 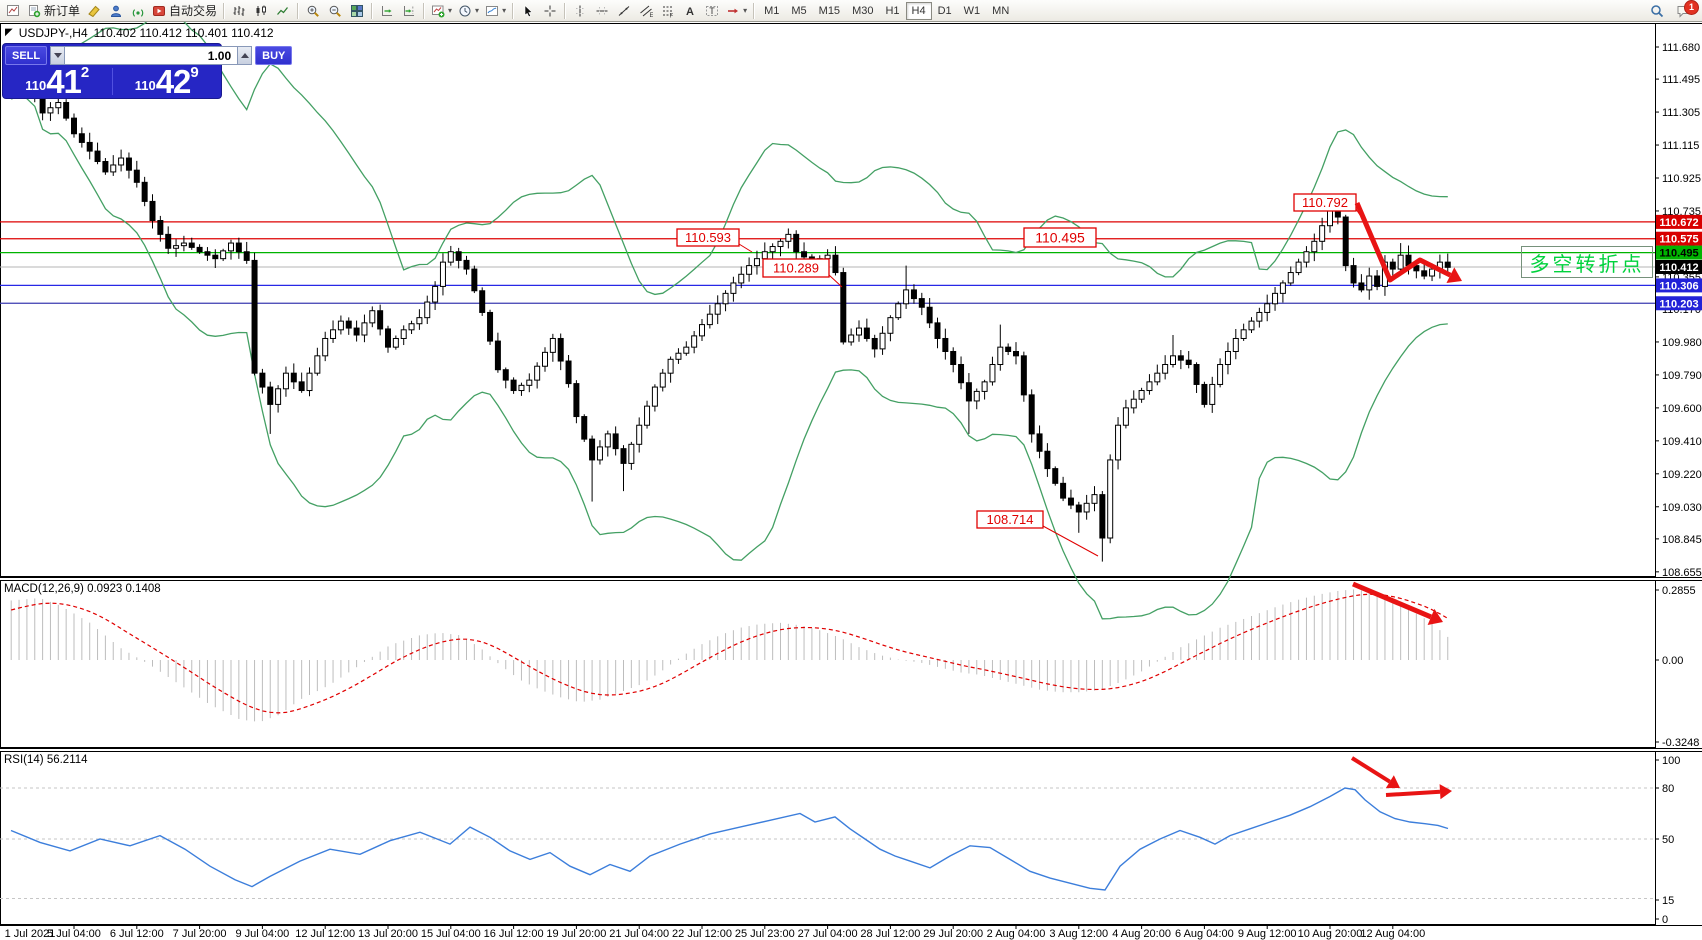 I want to click on arrows-tool-button: ▾, so click(x=736, y=11).